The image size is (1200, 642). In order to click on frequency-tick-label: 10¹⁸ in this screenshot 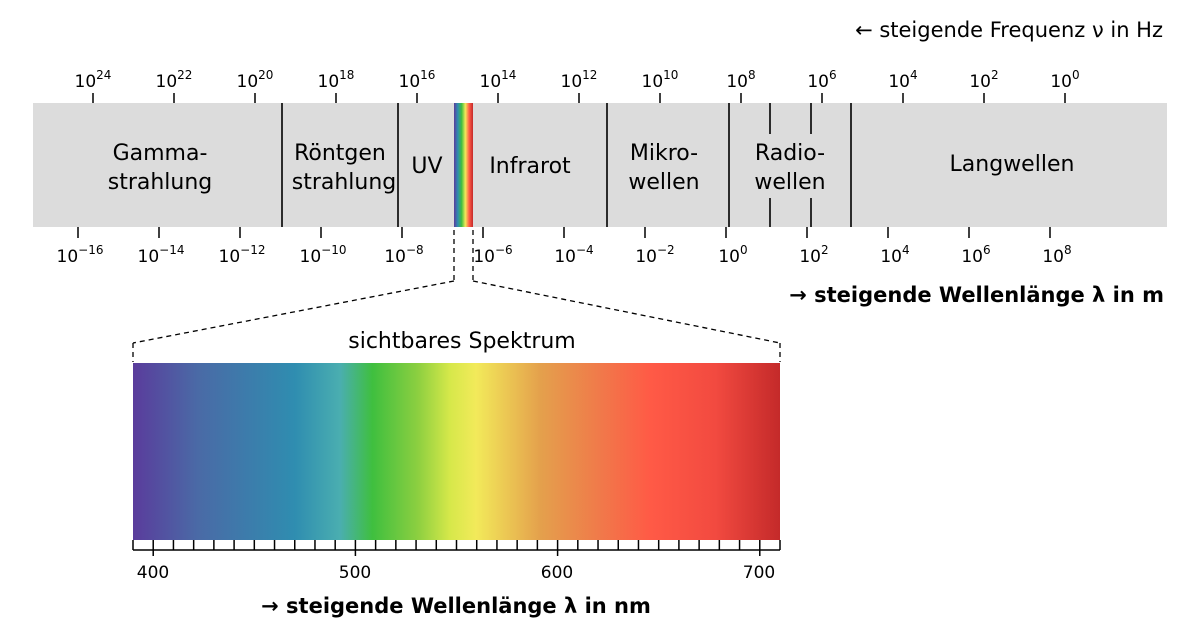, I will do `click(336, 80)`.